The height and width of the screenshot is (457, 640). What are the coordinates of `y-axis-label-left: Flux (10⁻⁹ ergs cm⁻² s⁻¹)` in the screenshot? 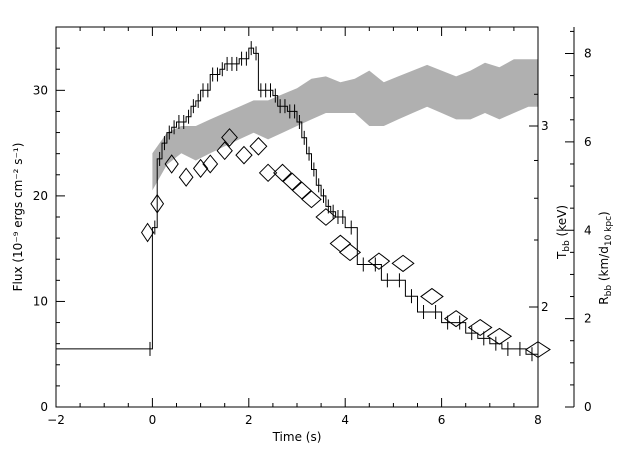 It's located at (18, 217).